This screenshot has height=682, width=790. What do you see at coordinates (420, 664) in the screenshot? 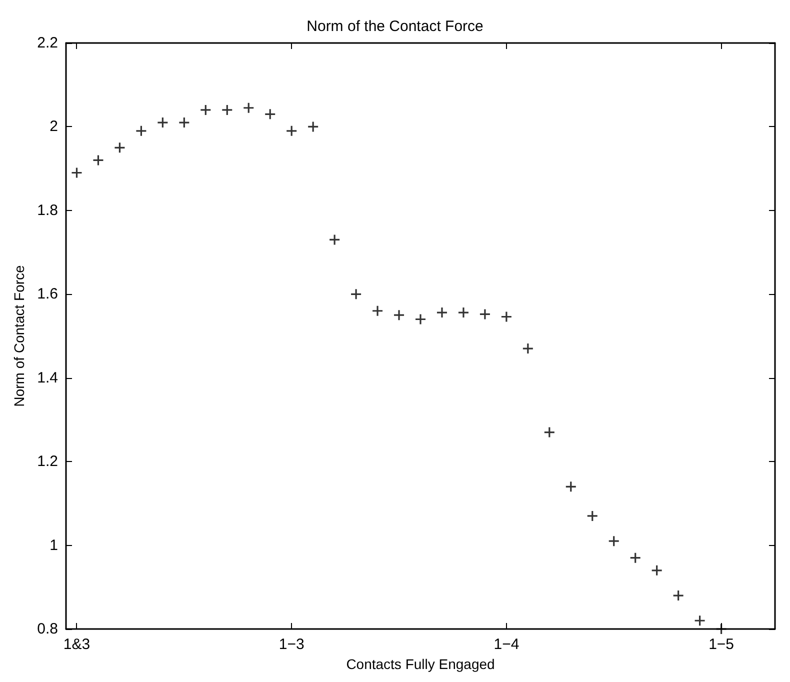
I see `x-axis-title: Contacts Fully Engaged` at bounding box center [420, 664].